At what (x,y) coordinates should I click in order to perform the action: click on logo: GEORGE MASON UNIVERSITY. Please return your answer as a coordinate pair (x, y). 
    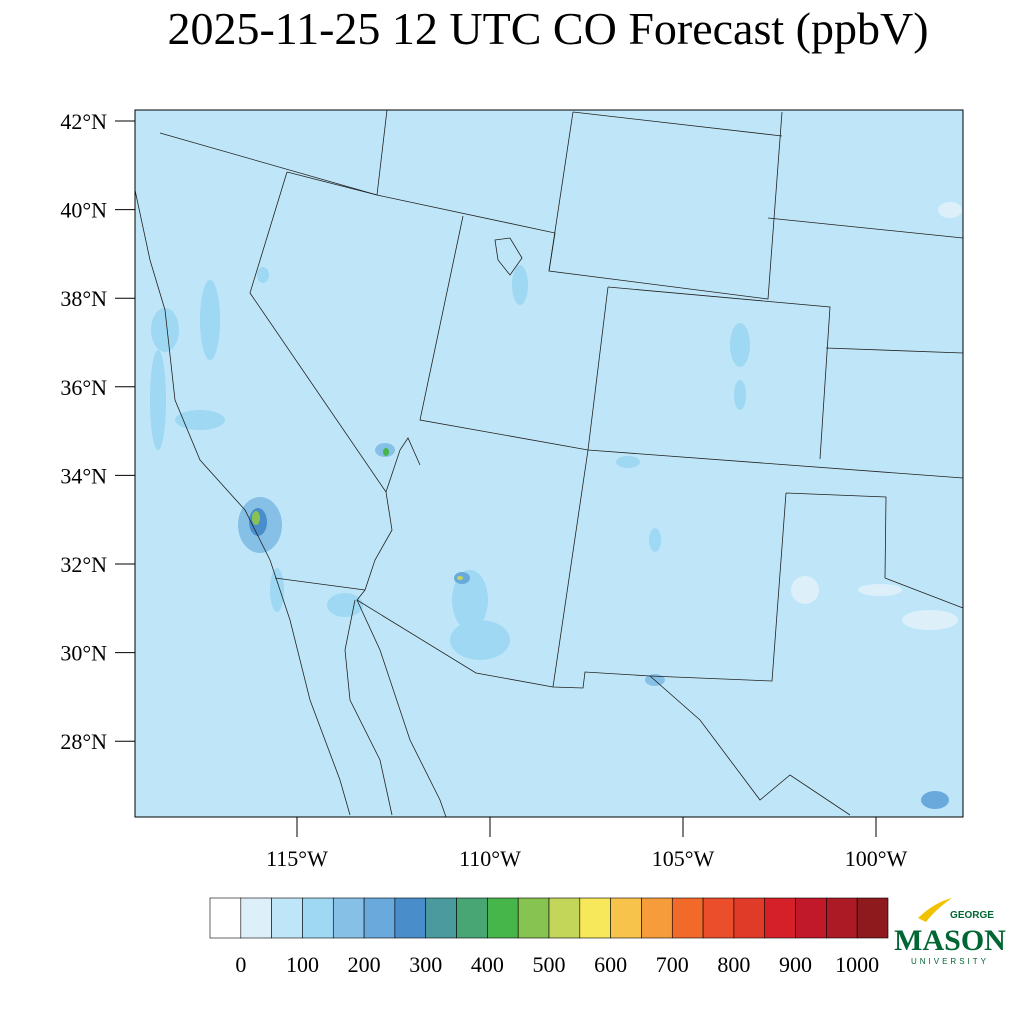
    Looking at the image, I should click on (950, 932).